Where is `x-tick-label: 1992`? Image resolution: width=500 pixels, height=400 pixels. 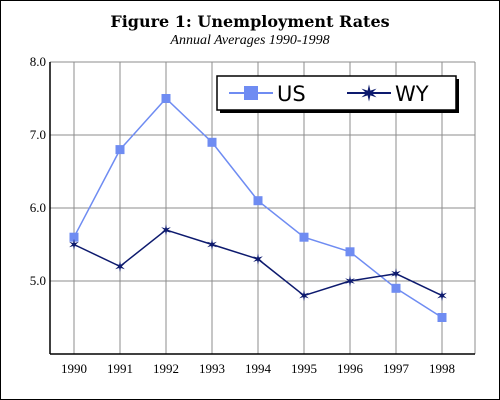 x-tick-label: 1992 is located at coordinates (166, 368).